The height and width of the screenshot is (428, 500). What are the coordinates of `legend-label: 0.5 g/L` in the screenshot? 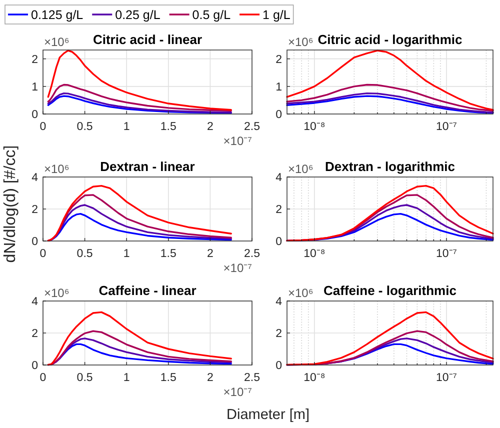 It's located at (211, 15).